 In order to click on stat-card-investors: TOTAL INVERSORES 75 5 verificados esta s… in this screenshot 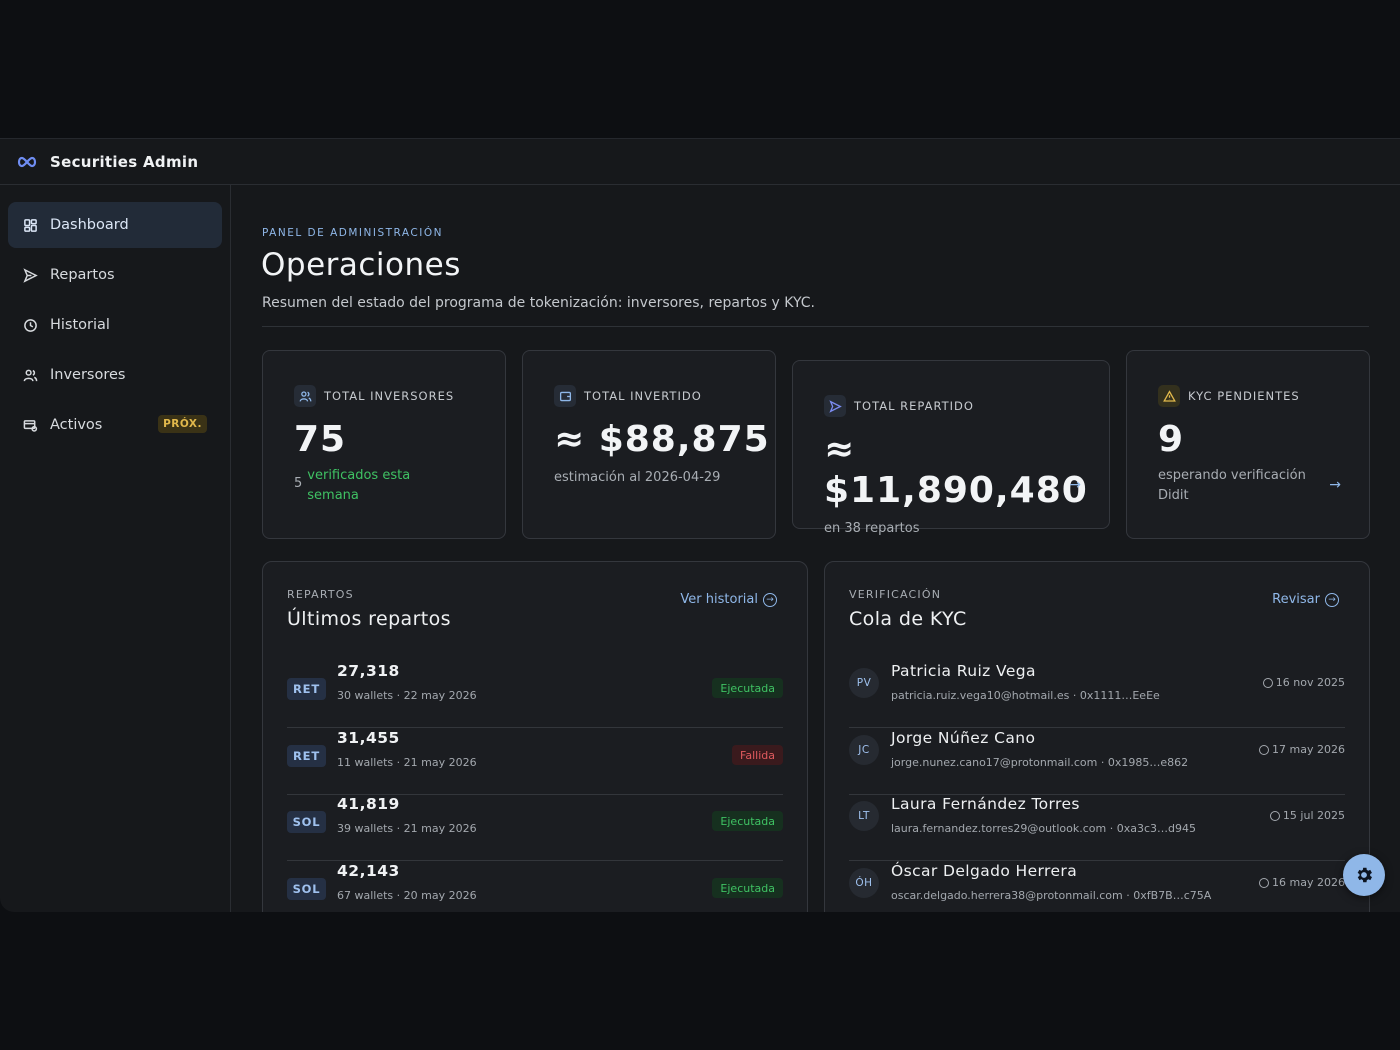, I will do `click(384, 444)`.